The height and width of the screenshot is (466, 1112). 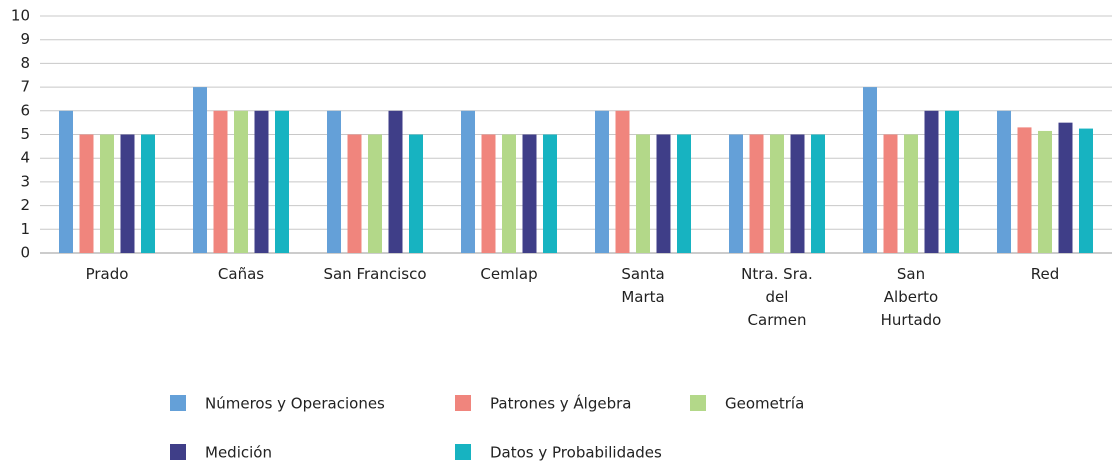 What do you see at coordinates (25, 181) in the screenshot?
I see `y-tick-label: 3` at bounding box center [25, 181].